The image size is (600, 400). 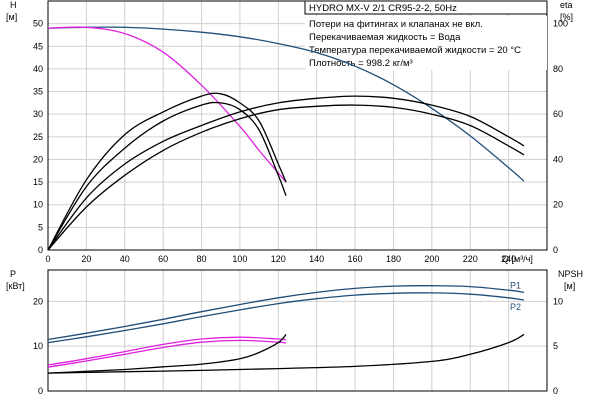 I want to click on x-tick-label: 40, so click(x=125, y=259).